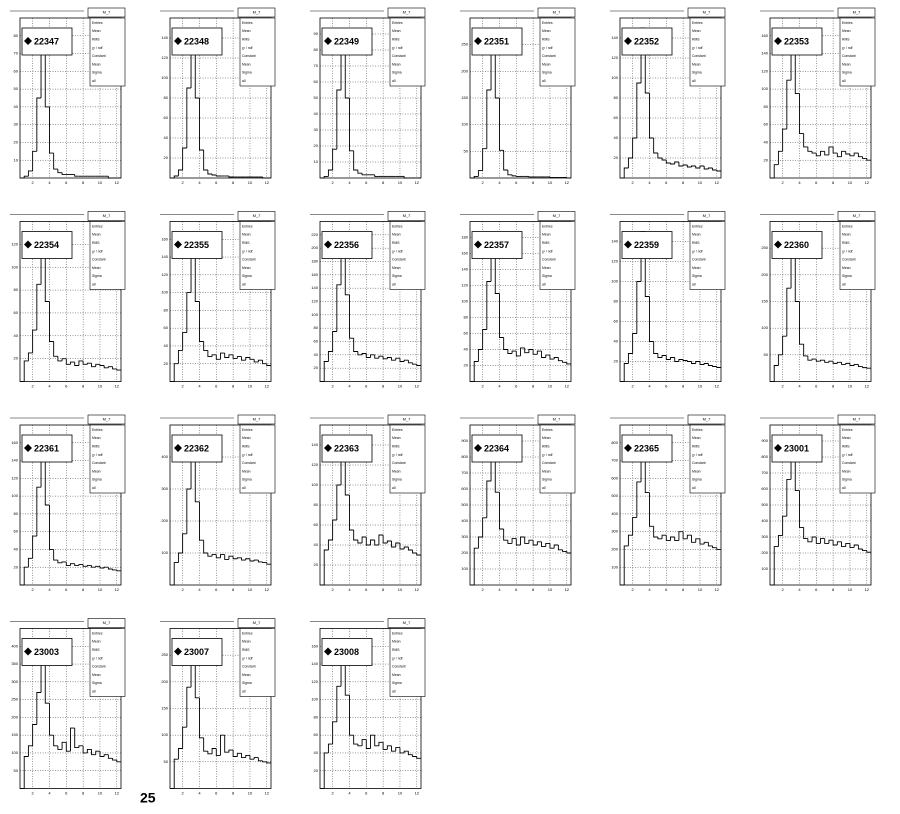 This screenshot has height=814, width=900. What do you see at coordinates (846, 39) in the screenshot?
I see `stats-label: RMS` at bounding box center [846, 39].